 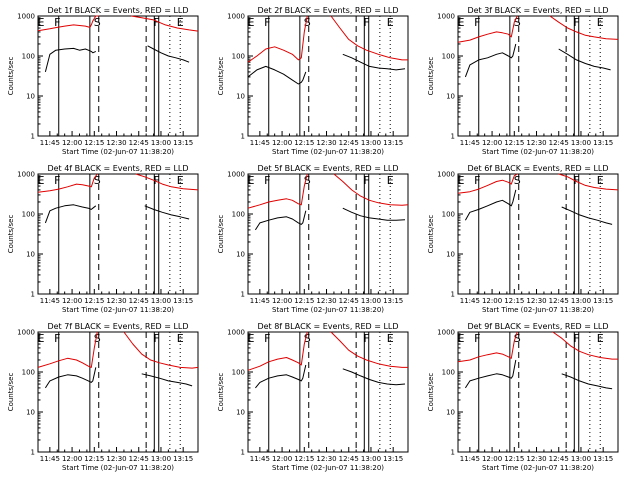 What do you see at coordinates (327, 326) in the screenshot?
I see `chart-title: Det 8f BLACK = Events, RED = LLD` at bounding box center [327, 326].